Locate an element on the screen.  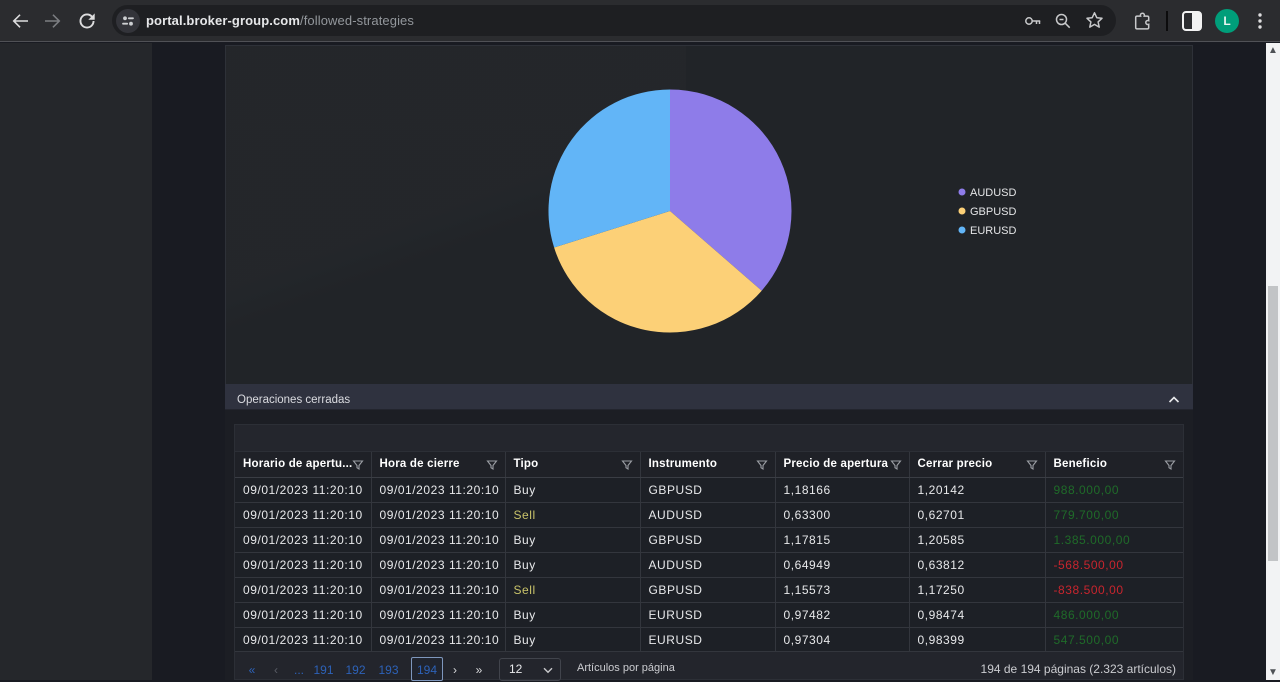
svg-text: AUDUSD is located at coordinates (993, 193).